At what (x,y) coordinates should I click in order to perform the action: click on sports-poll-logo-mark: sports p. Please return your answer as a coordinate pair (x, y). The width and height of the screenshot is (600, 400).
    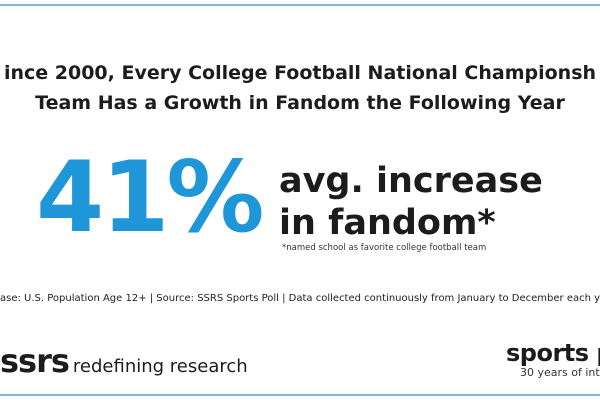
    Looking at the image, I should click on (553, 353).